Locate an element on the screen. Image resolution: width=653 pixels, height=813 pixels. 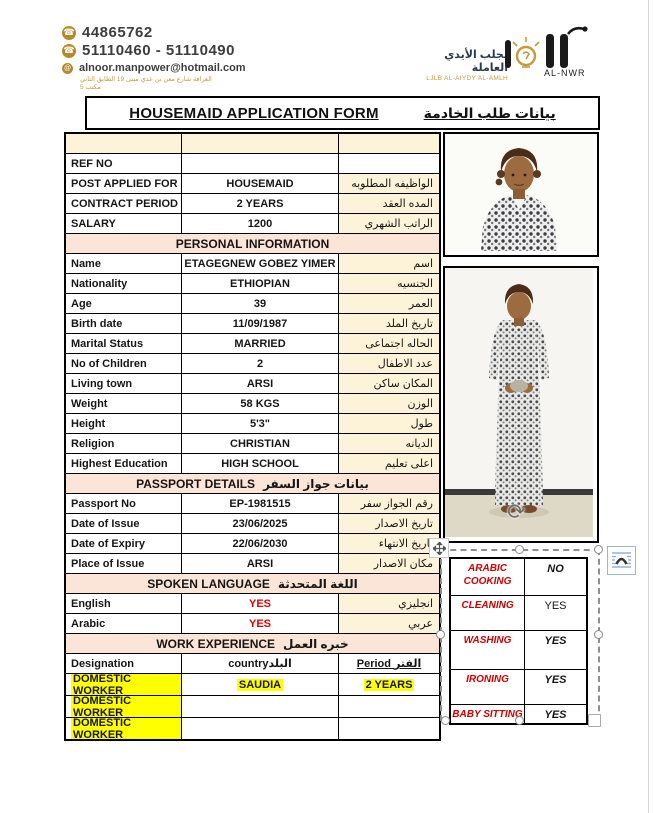
form-row: Date of Issue 23/06/2025 تاريخ الاصدار is located at coordinates (252, 524).